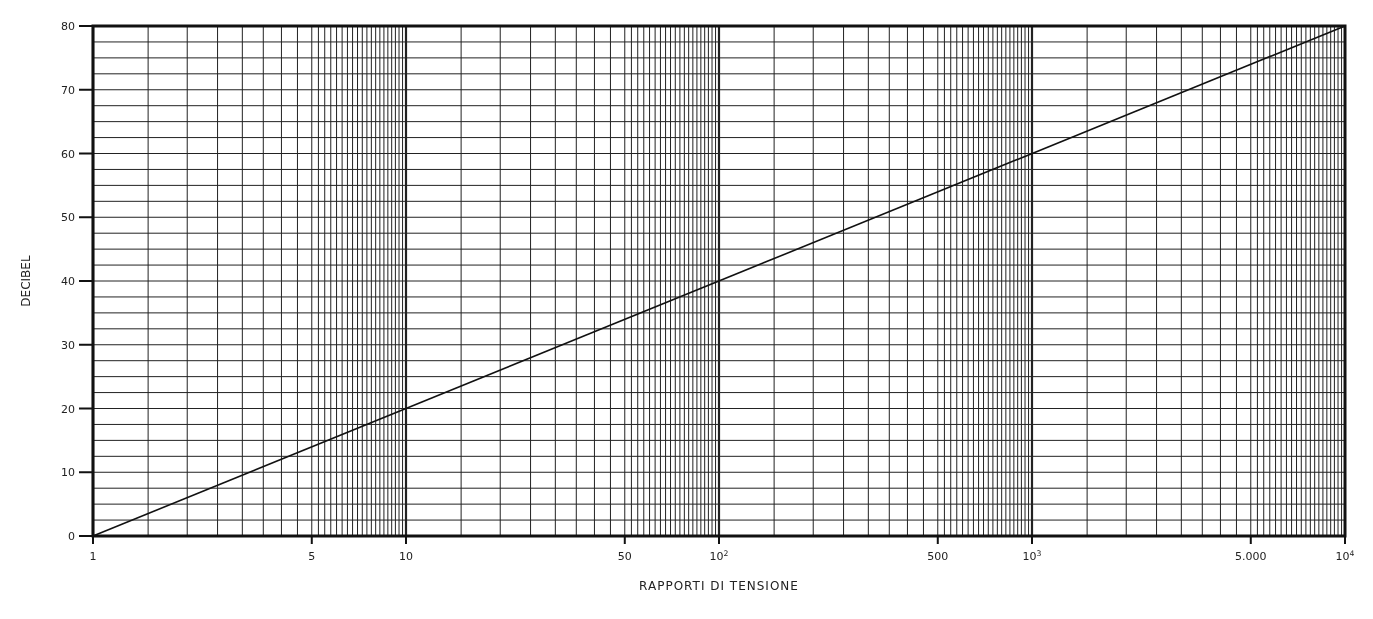 The width and height of the screenshot is (1373, 619). I want to click on y-tick-label: 40, so click(68, 281).